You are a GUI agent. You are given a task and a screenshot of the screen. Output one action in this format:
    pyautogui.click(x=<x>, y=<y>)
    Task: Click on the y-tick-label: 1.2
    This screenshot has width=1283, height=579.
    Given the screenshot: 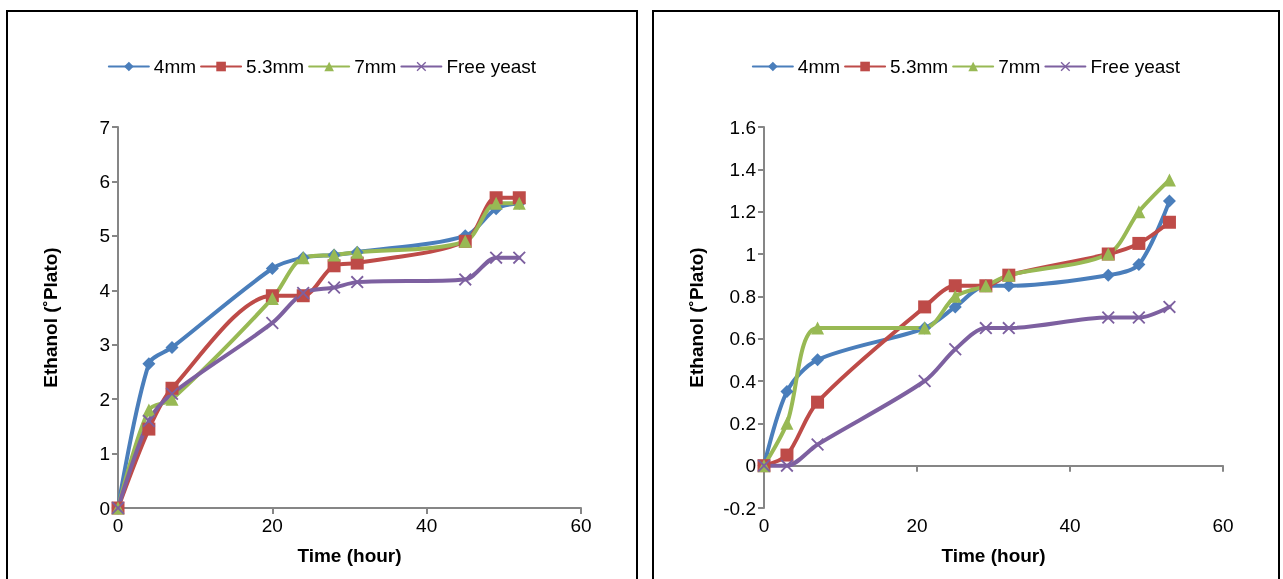 What is the action you would take?
    pyautogui.click(x=742, y=212)
    